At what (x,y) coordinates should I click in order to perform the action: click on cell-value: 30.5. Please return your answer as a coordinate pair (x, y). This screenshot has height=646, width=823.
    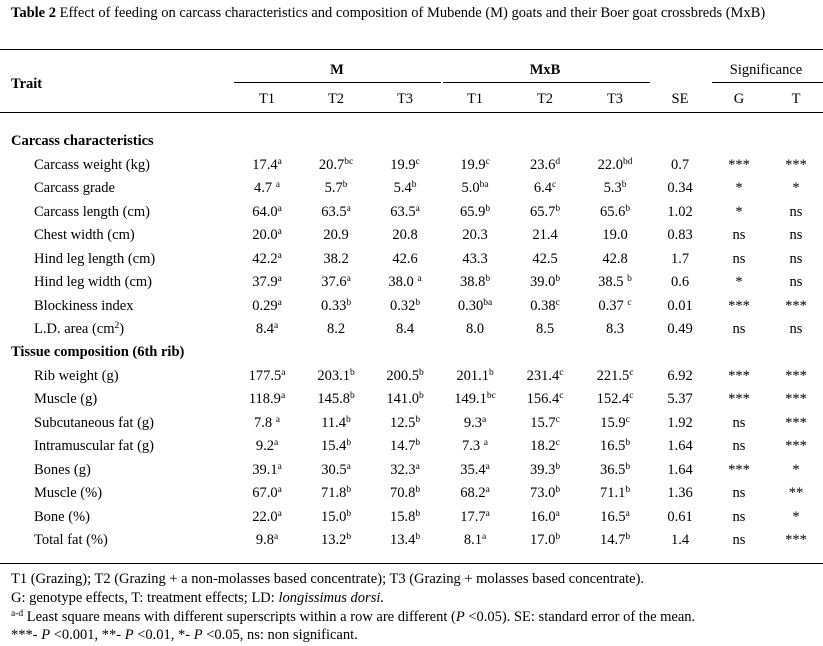
    Looking at the image, I should click on (334, 469).